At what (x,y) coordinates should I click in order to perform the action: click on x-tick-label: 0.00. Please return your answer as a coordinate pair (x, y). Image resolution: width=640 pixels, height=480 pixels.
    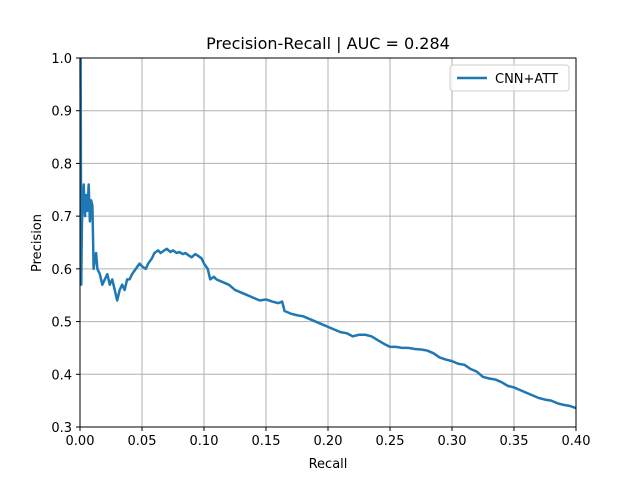
    Looking at the image, I should click on (80, 441).